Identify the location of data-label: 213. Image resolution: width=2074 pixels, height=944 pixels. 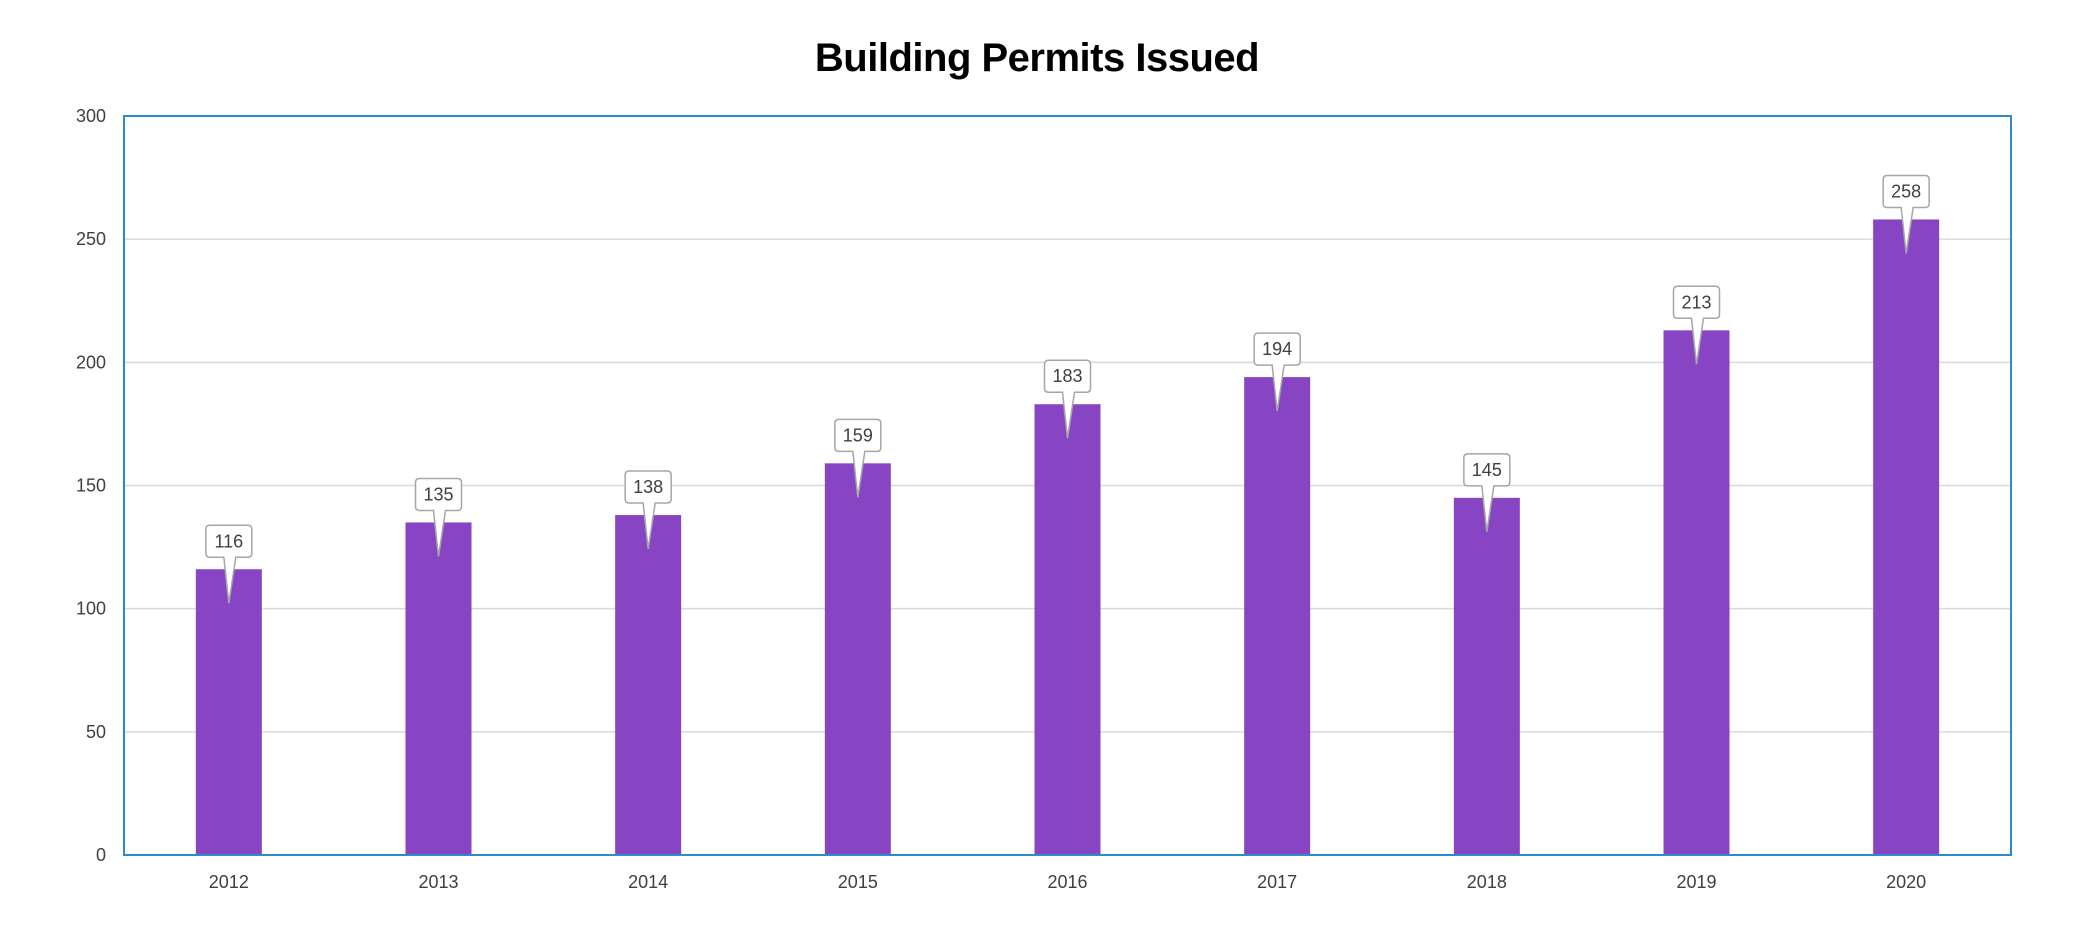
(1696, 302).